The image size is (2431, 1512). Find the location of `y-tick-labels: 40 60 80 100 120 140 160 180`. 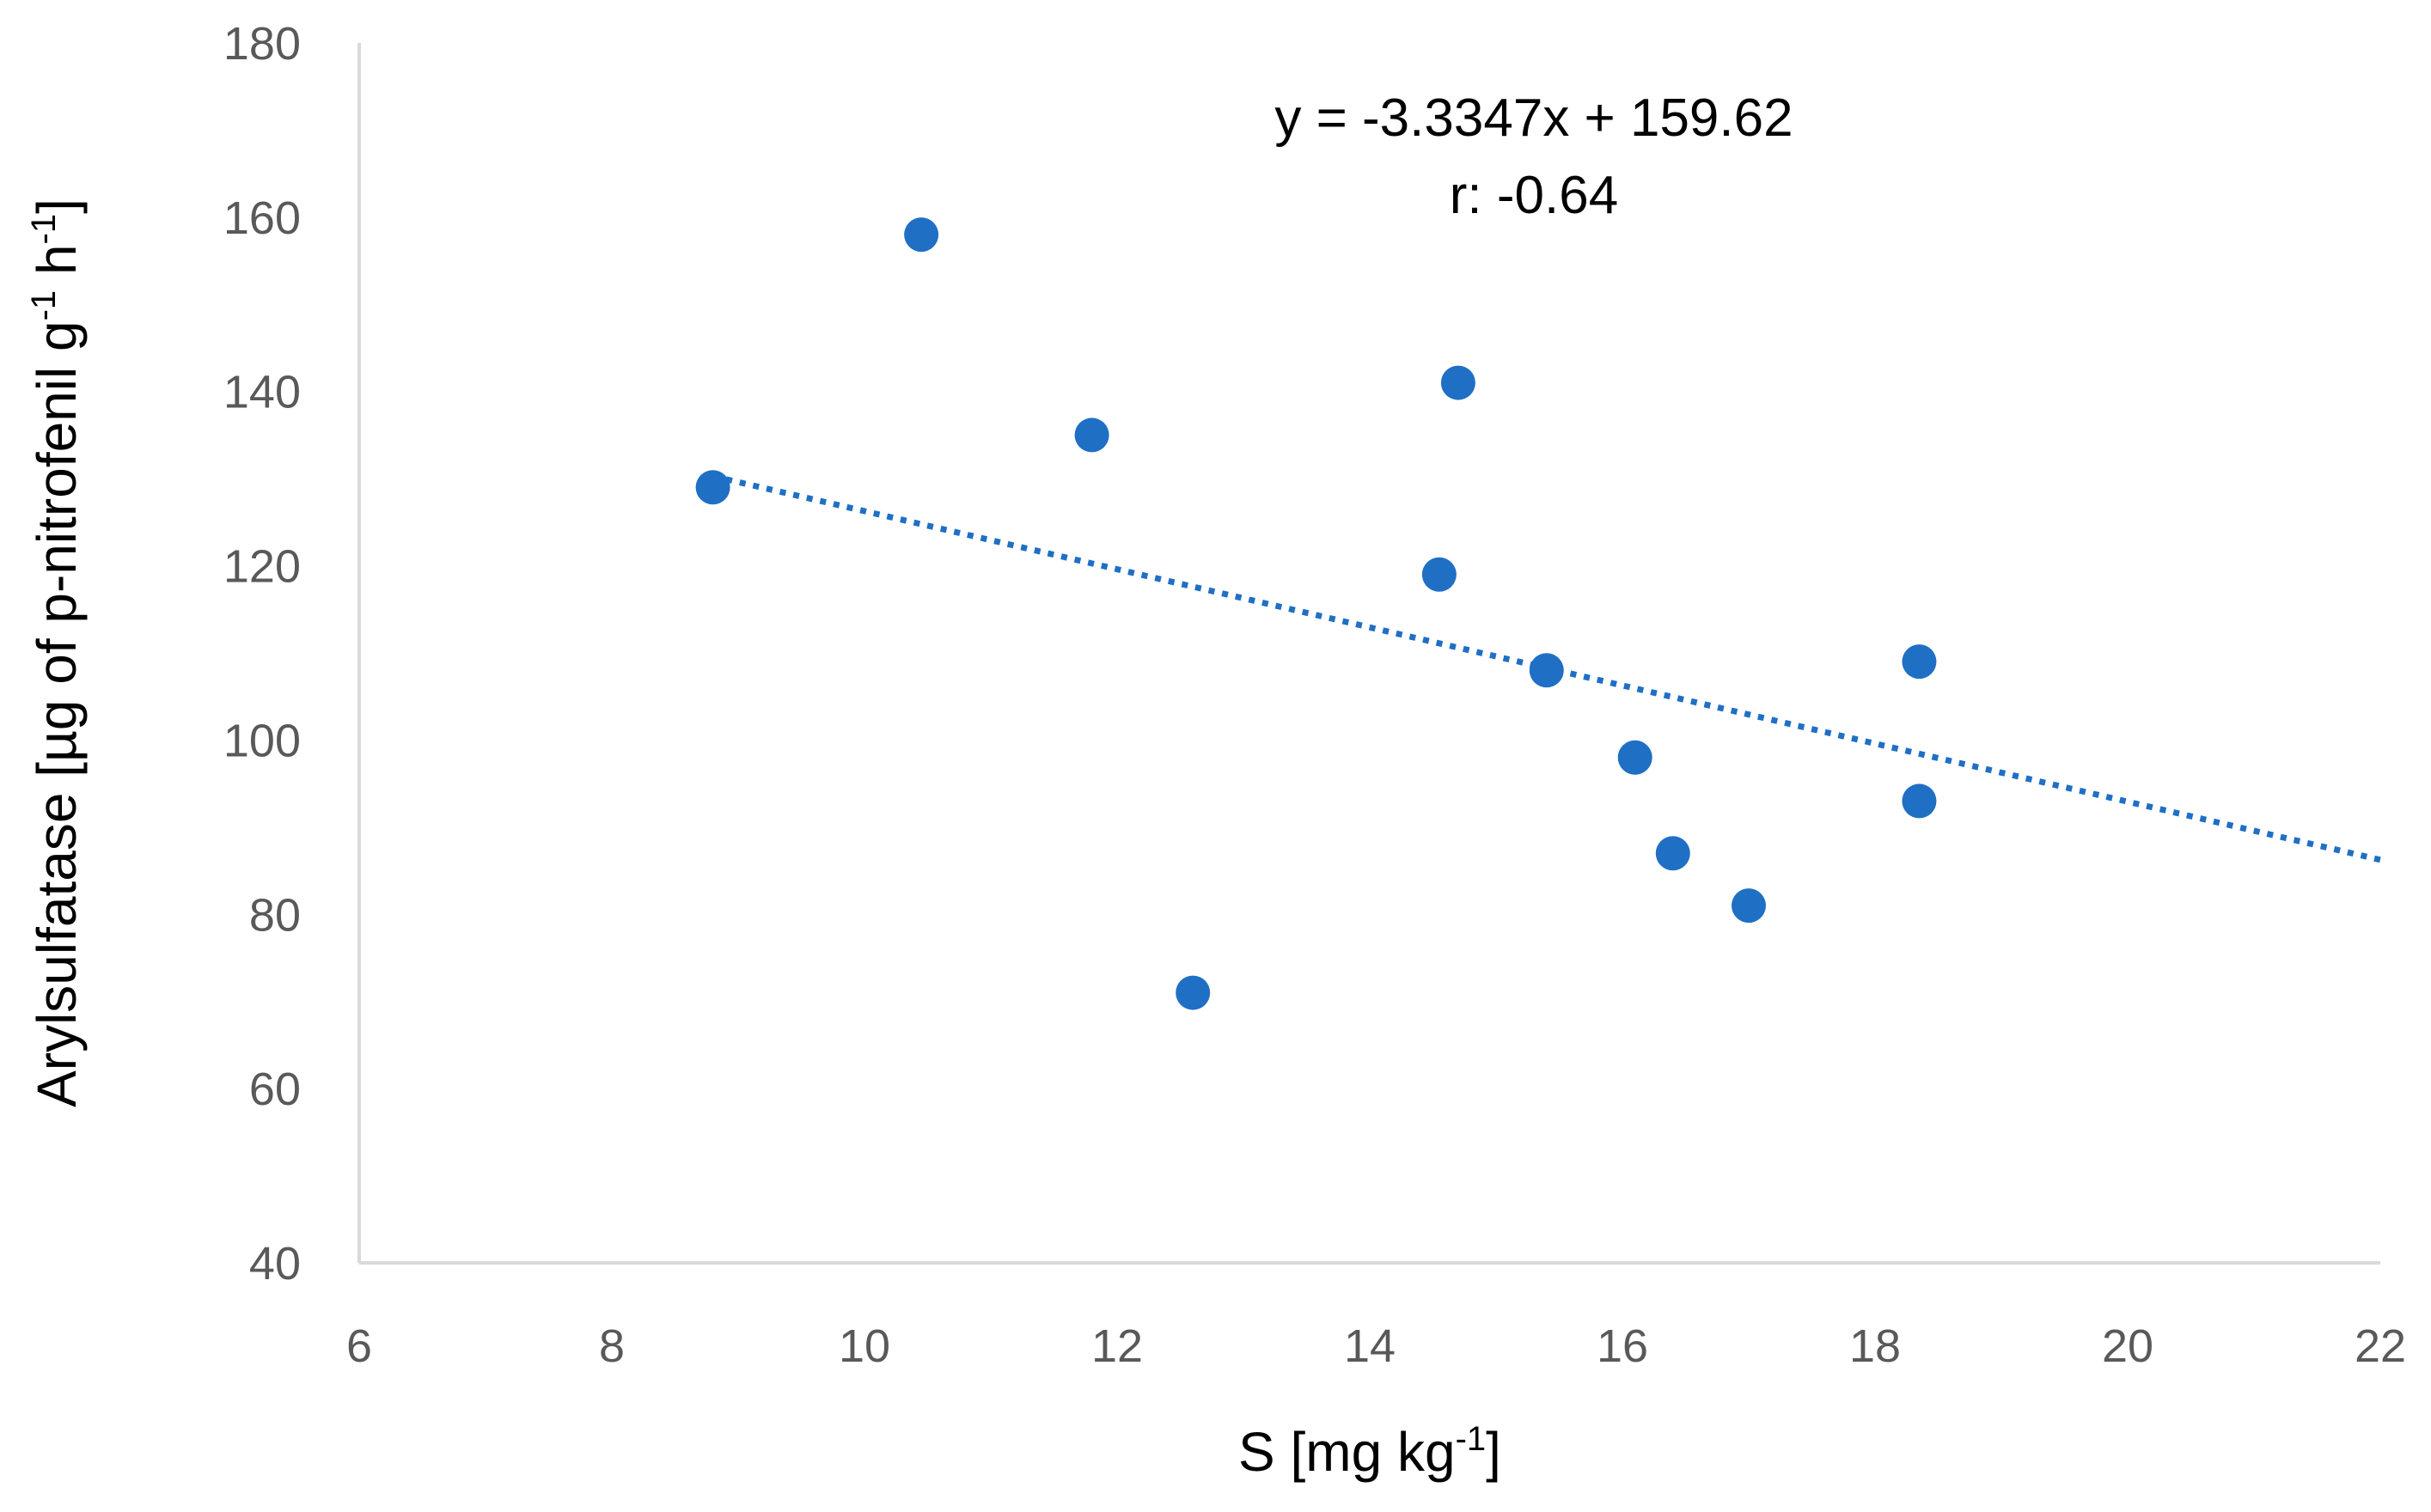

y-tick-labels: 40 60 80 100 120 140 160 180 is located at coordinates (262, 653).